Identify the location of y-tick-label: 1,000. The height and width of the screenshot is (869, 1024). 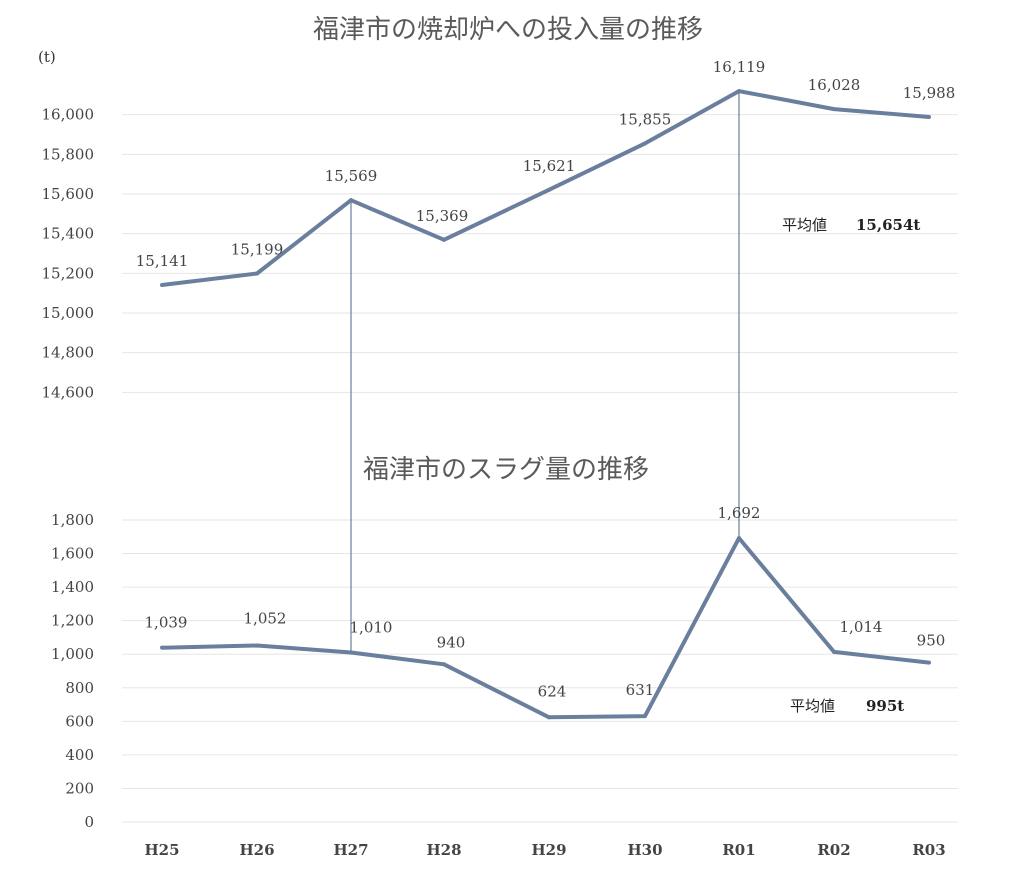
(72, 654).